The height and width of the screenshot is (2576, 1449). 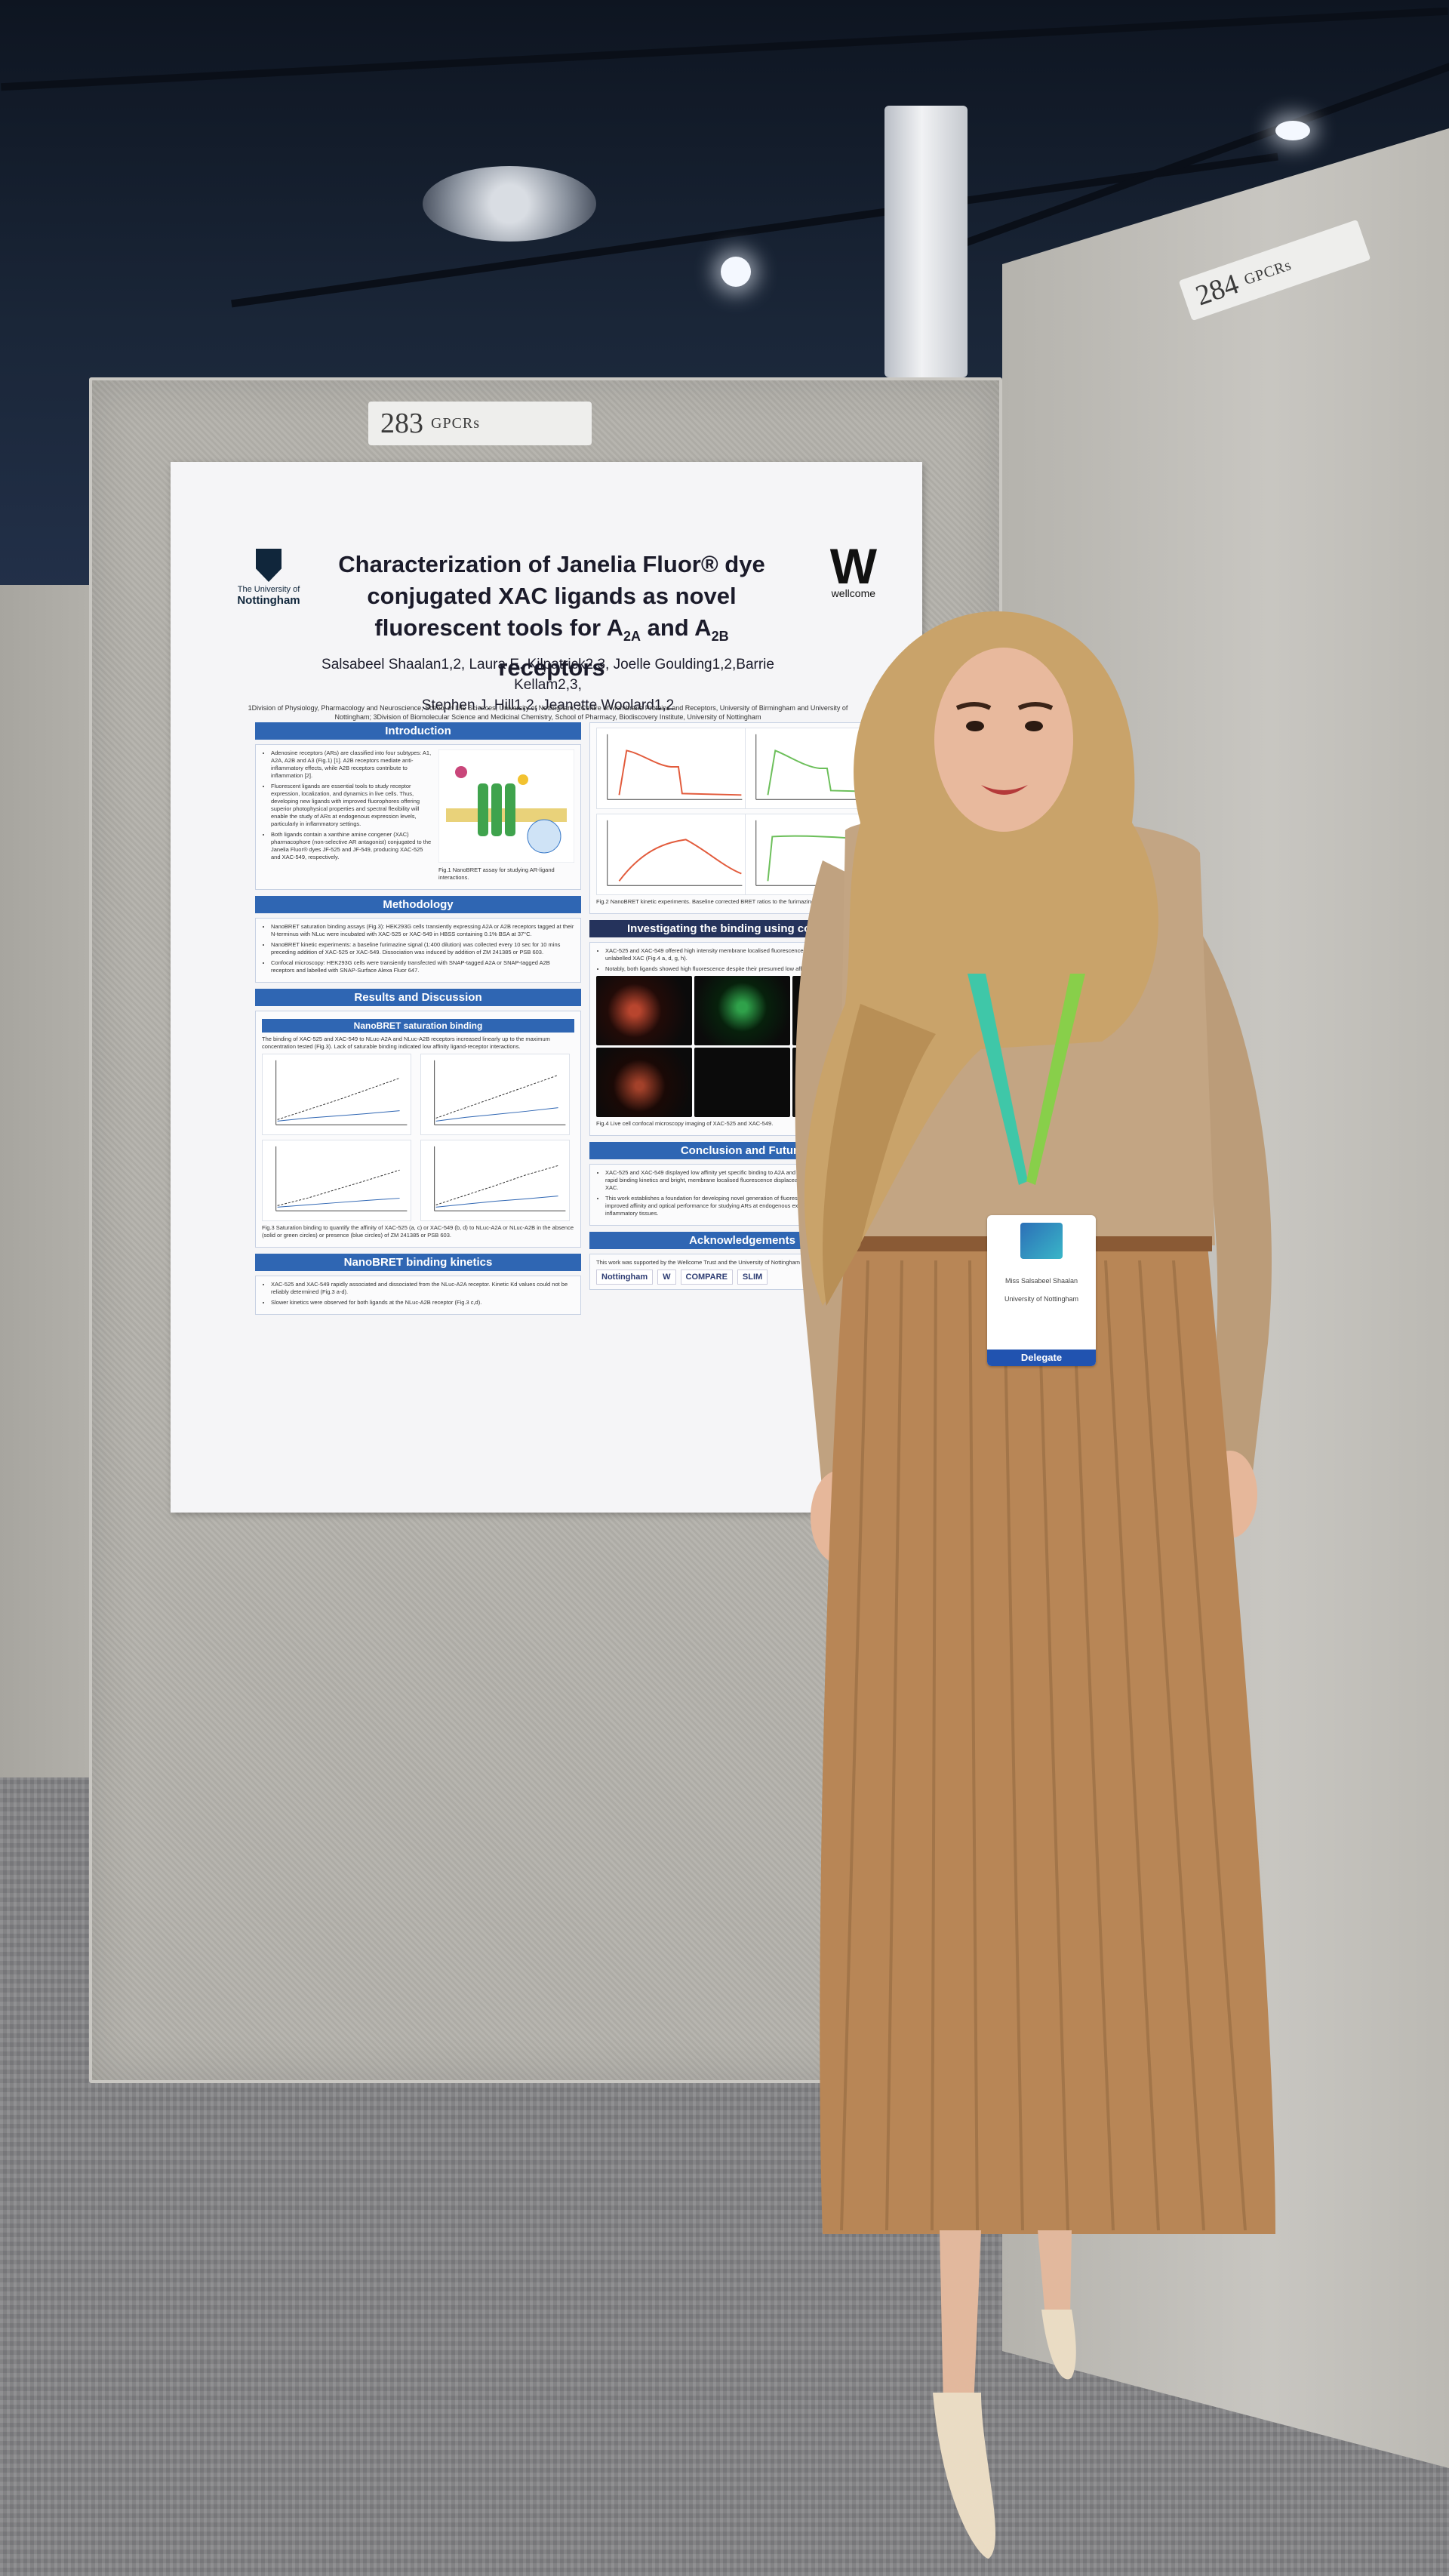 I want to click on badge-organisation: University of Nottingham, so click(x=1041, y=1299).